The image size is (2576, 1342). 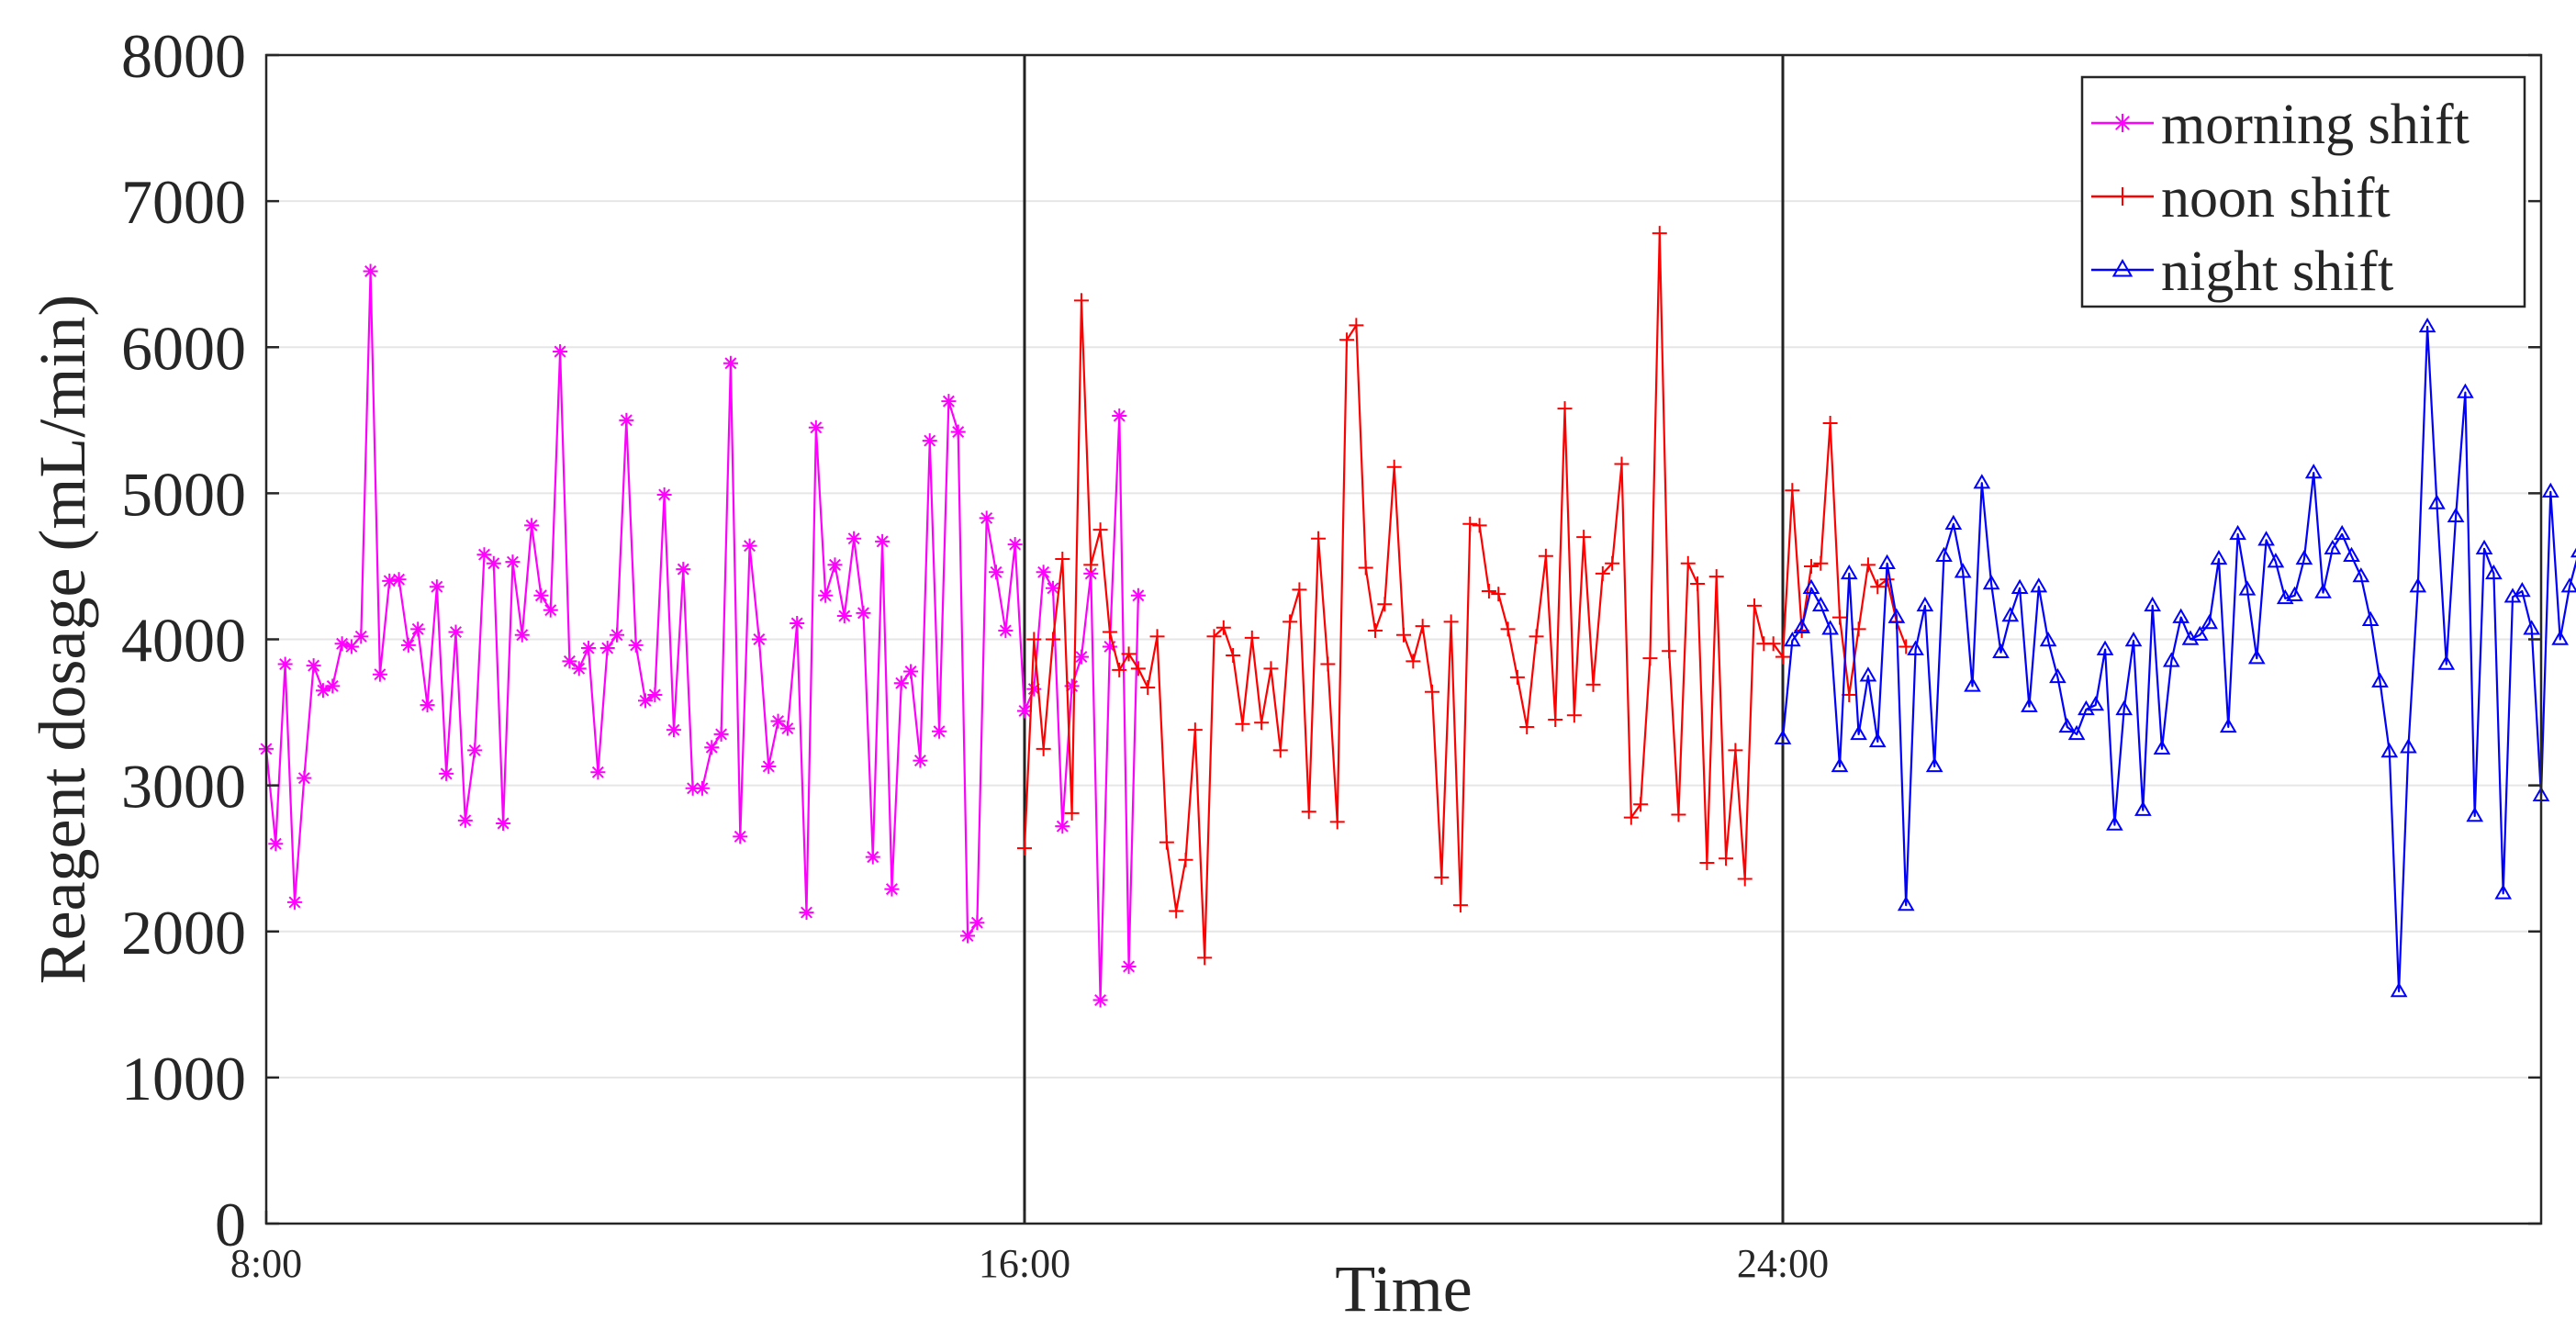 I want to click on legend-label: night shift, so click(x=2277, y=271).